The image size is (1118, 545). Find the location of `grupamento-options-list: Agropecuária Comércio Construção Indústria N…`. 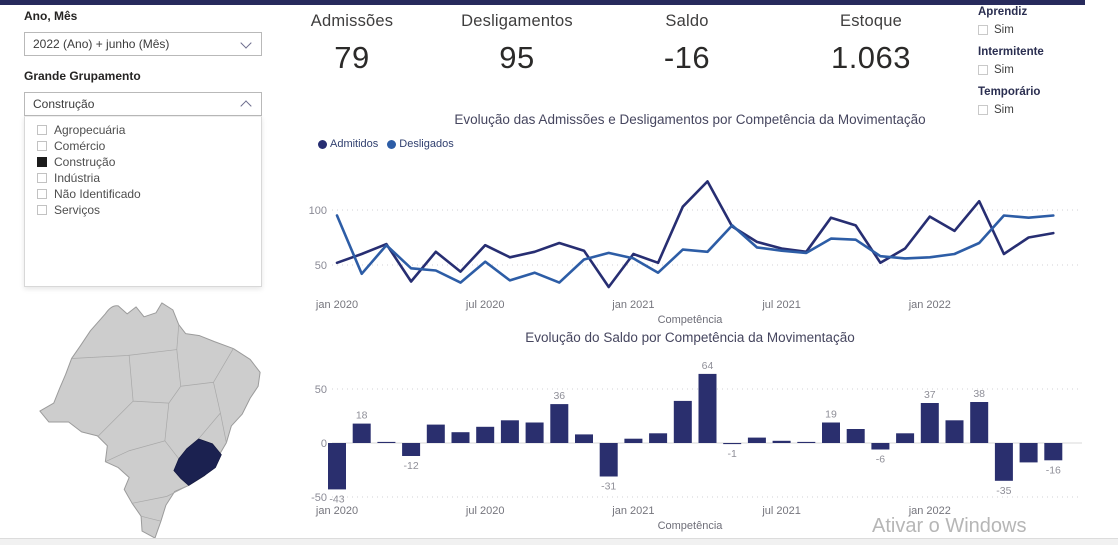

grupamento-options-list: Agropecuária Comércio Construção Indústria N… is located at coordinates (143, 201).